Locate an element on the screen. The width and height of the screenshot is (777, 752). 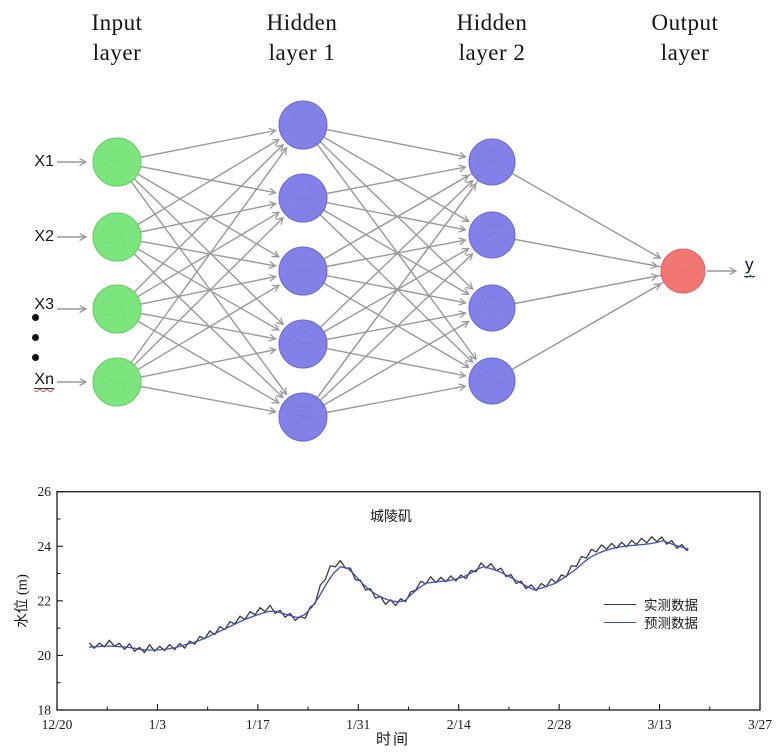
layer-title-hidden1: Hidden layer 1 is located at coordinates (302, 38).